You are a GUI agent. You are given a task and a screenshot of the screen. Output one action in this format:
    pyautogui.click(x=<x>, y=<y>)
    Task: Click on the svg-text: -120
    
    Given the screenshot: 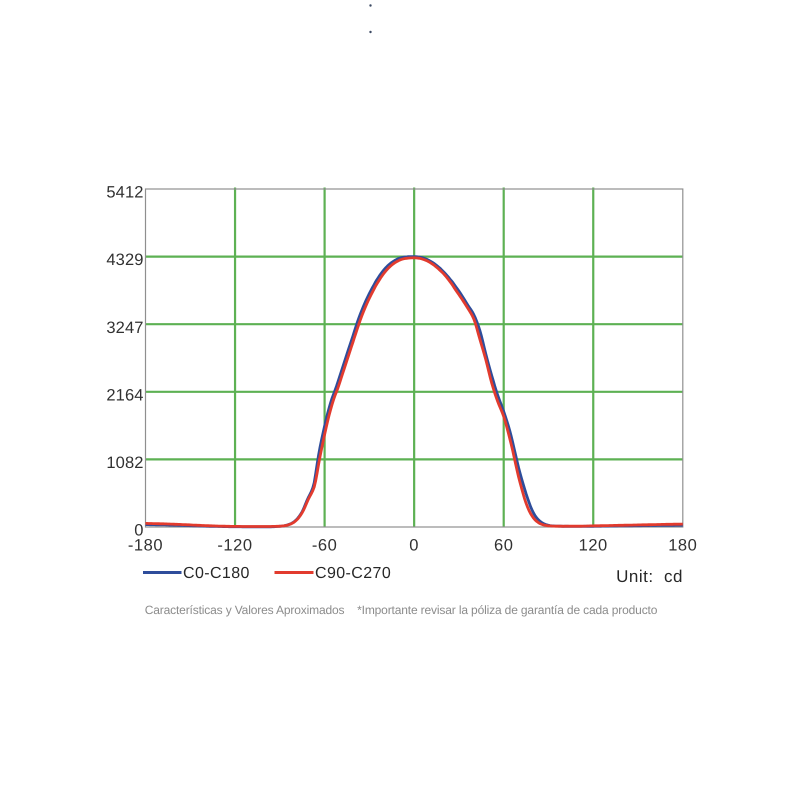 What is the action you would take?
    pyautogui.click(x=234, y=546)
    